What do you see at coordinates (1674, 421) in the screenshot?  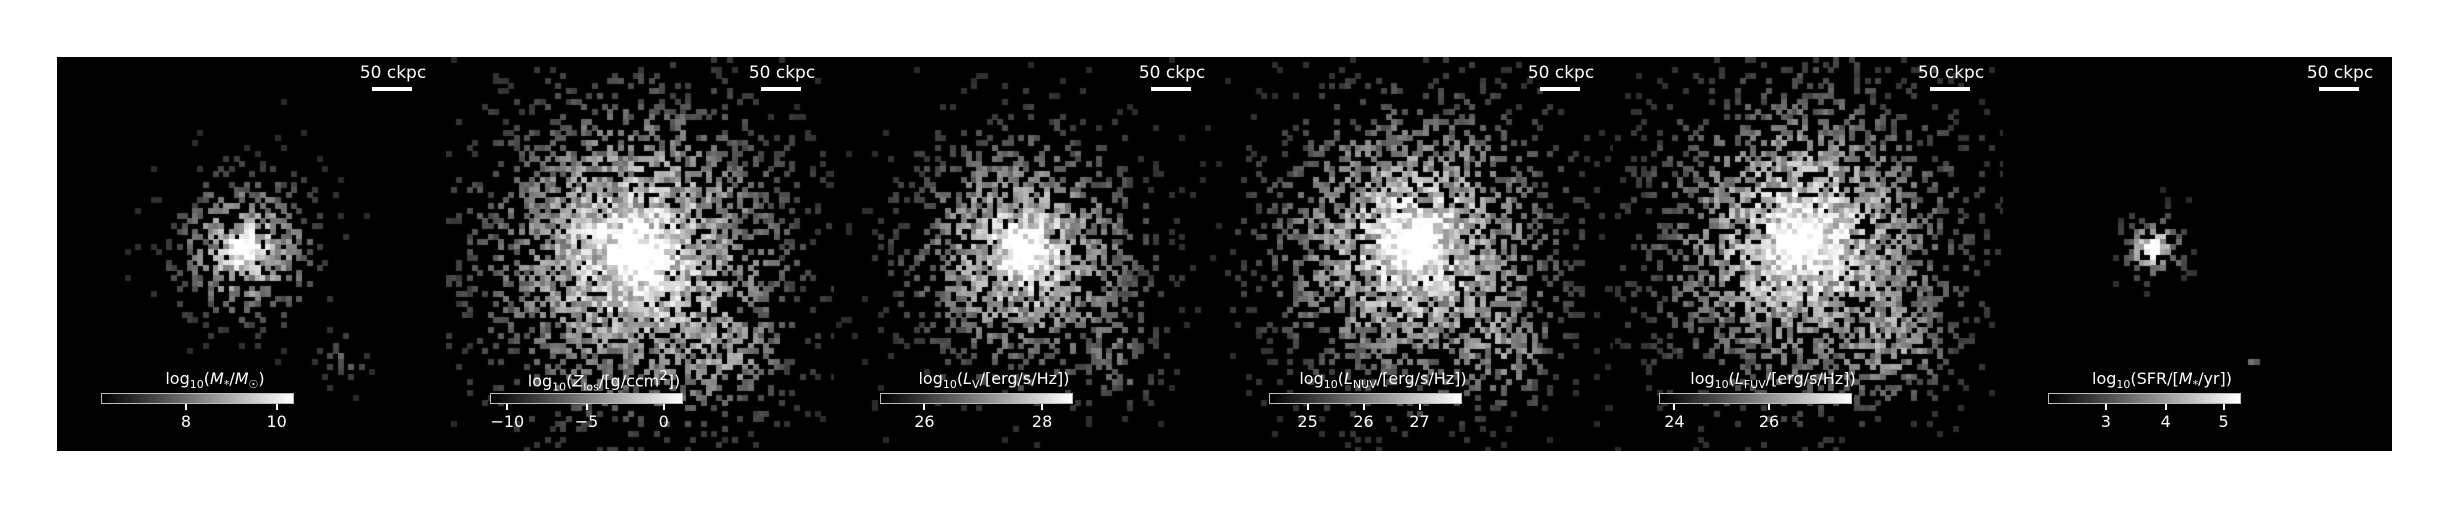 I see `colorbar-tick-label: 24` at bounding box center [1674, 421].